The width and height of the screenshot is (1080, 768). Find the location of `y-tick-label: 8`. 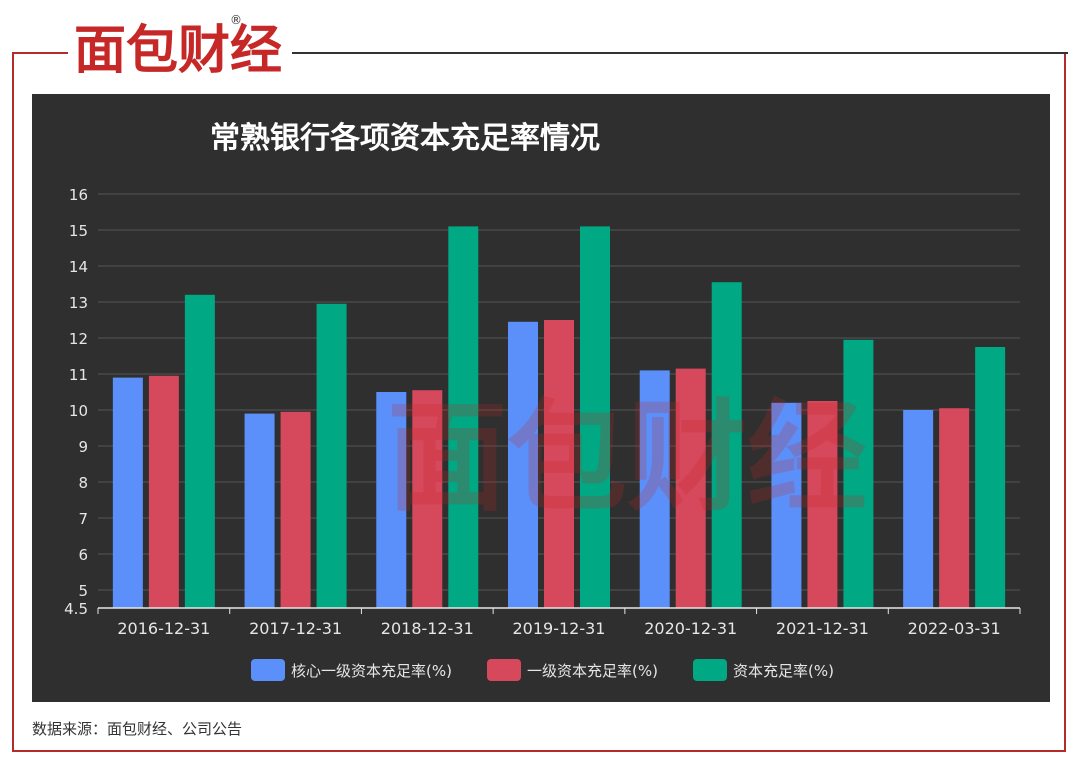

y-tick-label: 8 is located at coordinates (83, 483).